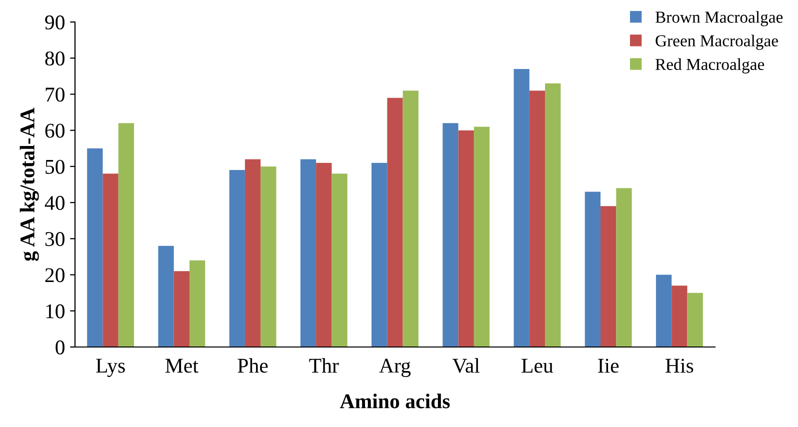  Describe the element at coordinates (181, 365) in the screenshot. I see `x-tick-label: Met` at that location.